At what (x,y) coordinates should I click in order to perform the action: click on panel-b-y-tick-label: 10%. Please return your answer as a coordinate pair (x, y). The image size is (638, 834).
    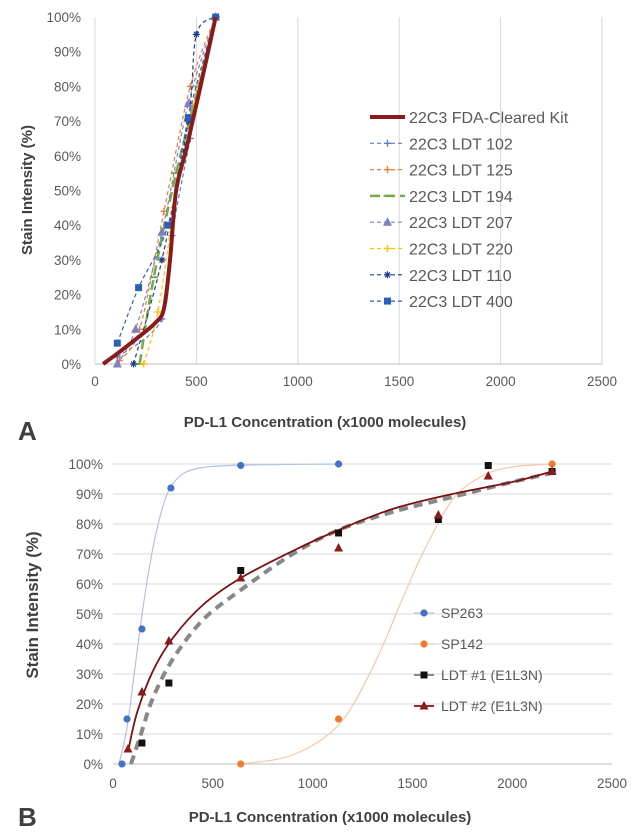
    Looking at the image, I should click on (89, 734).